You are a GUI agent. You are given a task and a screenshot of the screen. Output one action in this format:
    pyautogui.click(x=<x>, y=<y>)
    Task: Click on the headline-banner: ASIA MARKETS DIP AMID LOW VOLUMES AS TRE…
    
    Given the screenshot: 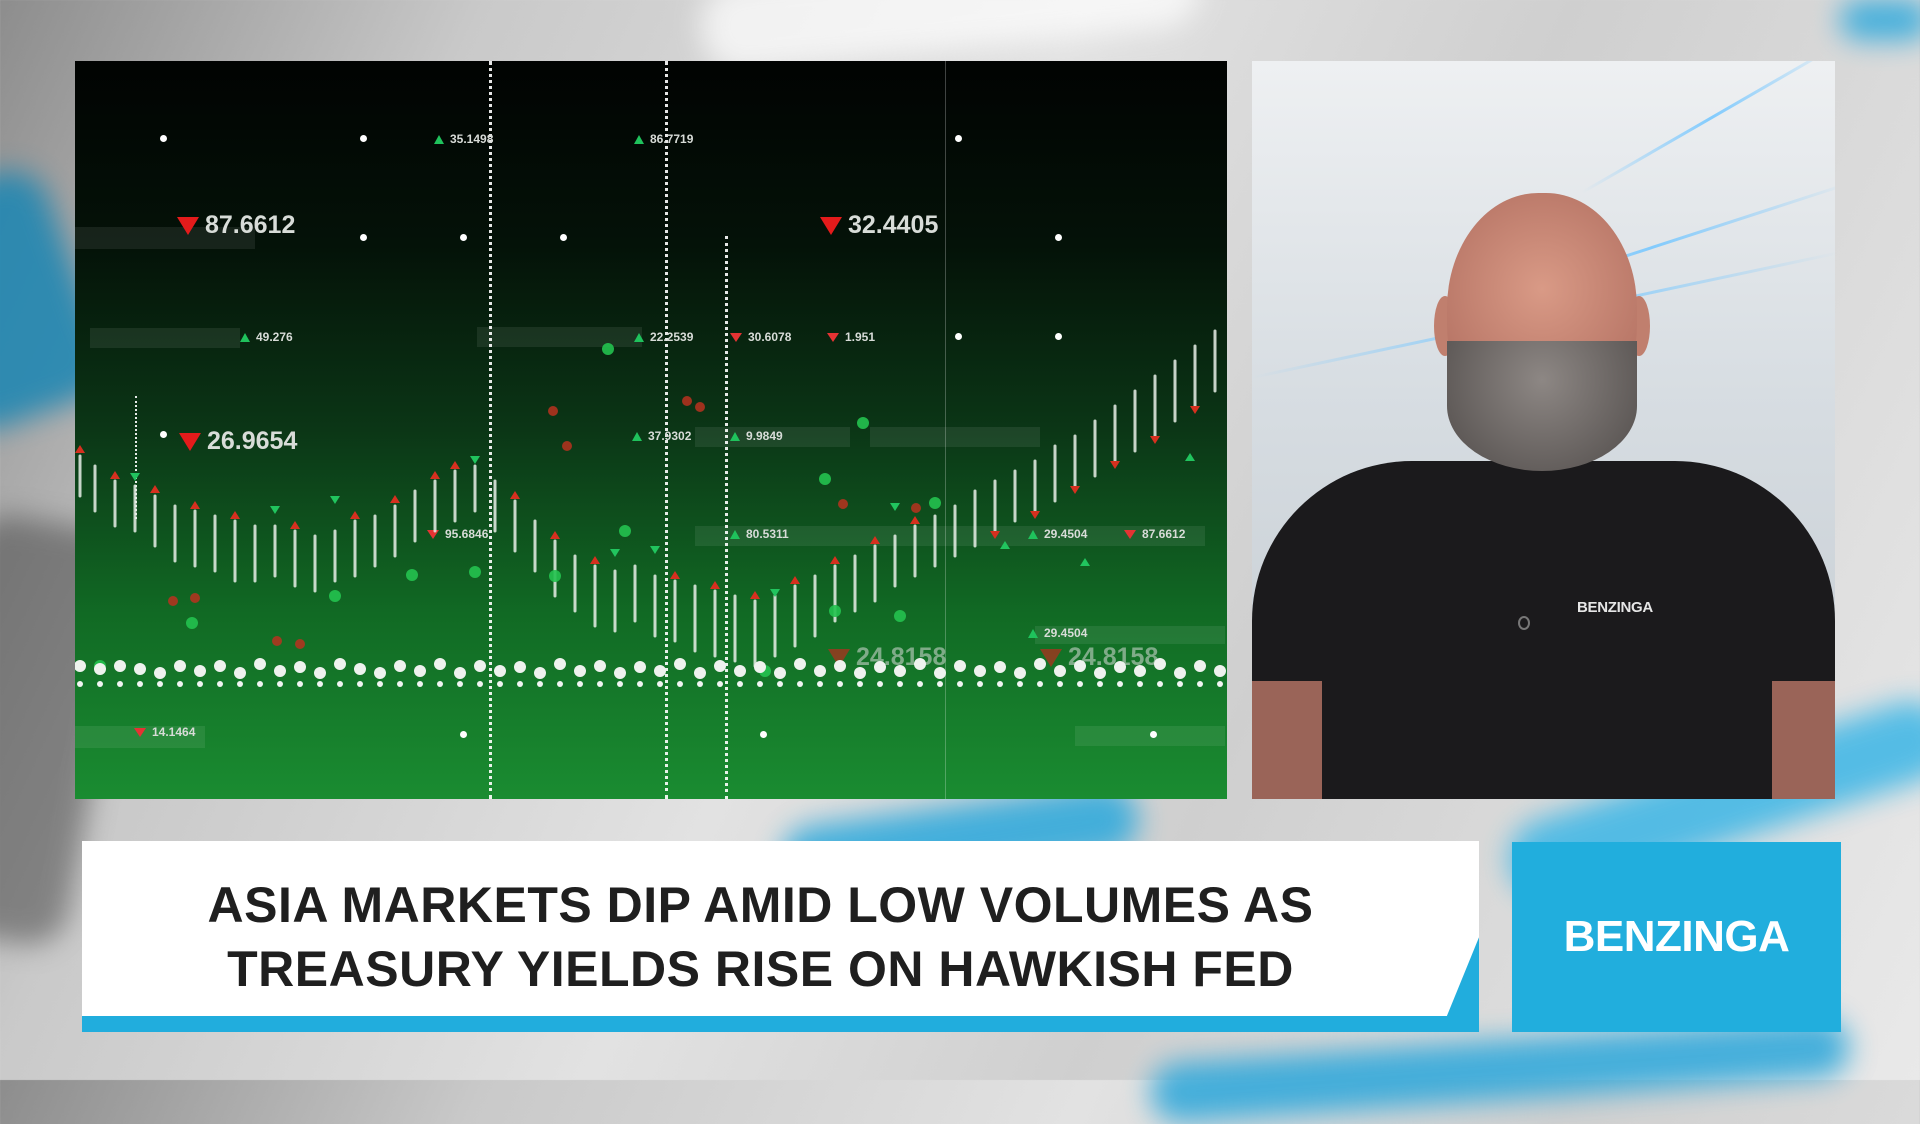 What is the action you would take?
    pyautogui.click(x=780, y=936)
    